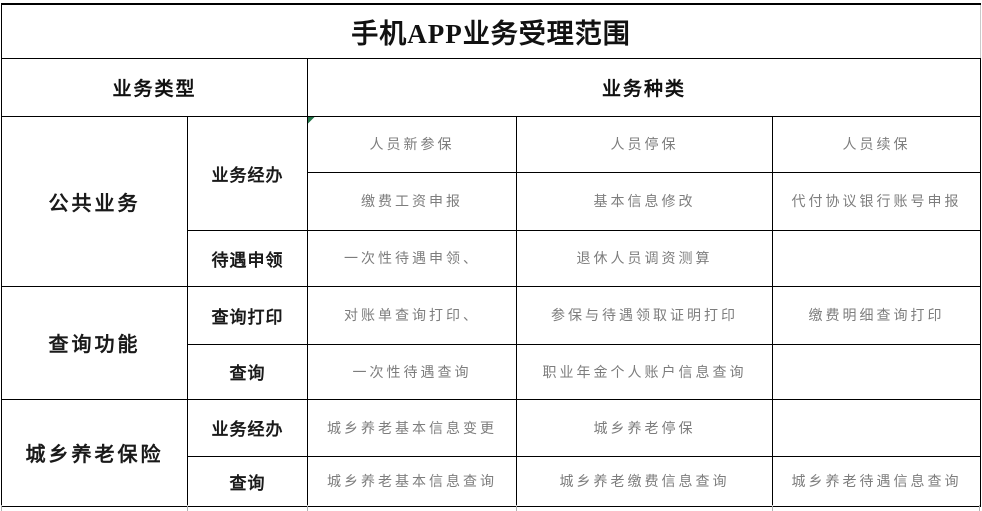  What do you see at coordinates (247, 258) in the screenshot?
I see `group-label-benefit-claim: 待遇申领` at bounding box center [247, 258].